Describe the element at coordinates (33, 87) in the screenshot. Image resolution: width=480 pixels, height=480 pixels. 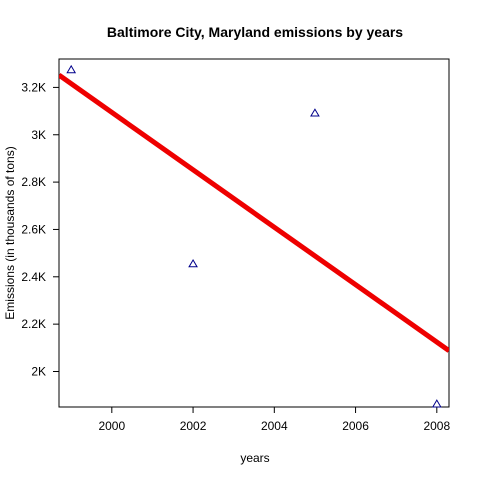
I see `y-tick-label: 3.2K` at that location.